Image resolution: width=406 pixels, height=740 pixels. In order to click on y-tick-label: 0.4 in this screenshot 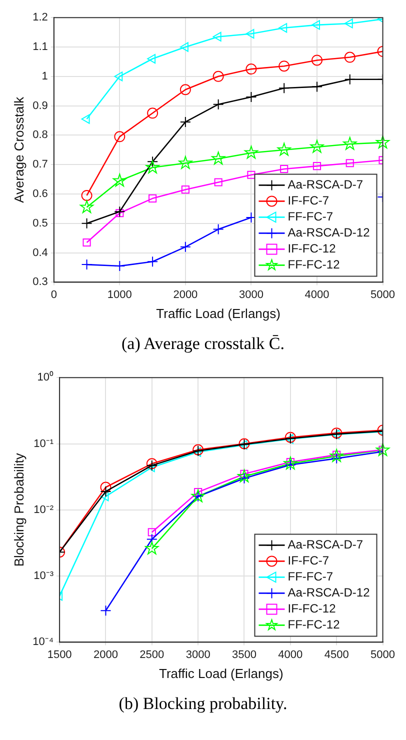, I will do `click(40, 252)`.